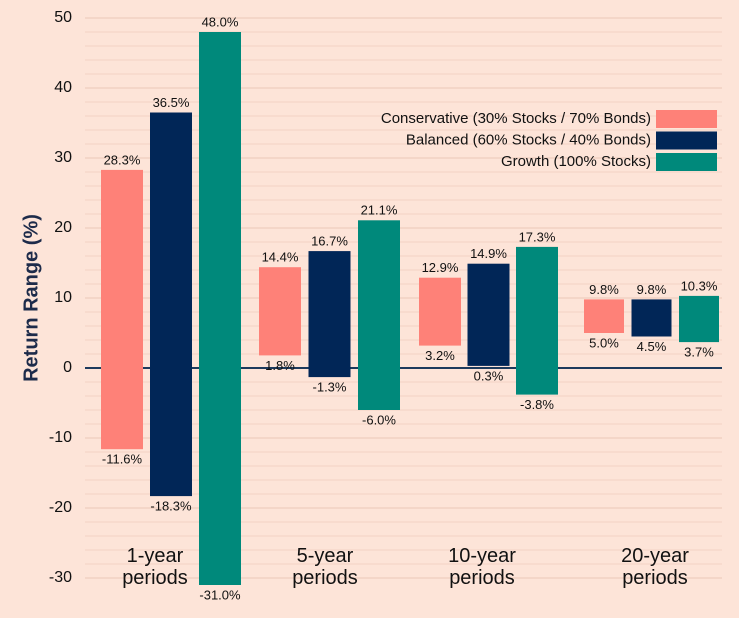 This screenshot has width=739, height=618. Describe the element at coordinates (60, 507) in the screenshot. I see `y-tick-label: -20` at that location.